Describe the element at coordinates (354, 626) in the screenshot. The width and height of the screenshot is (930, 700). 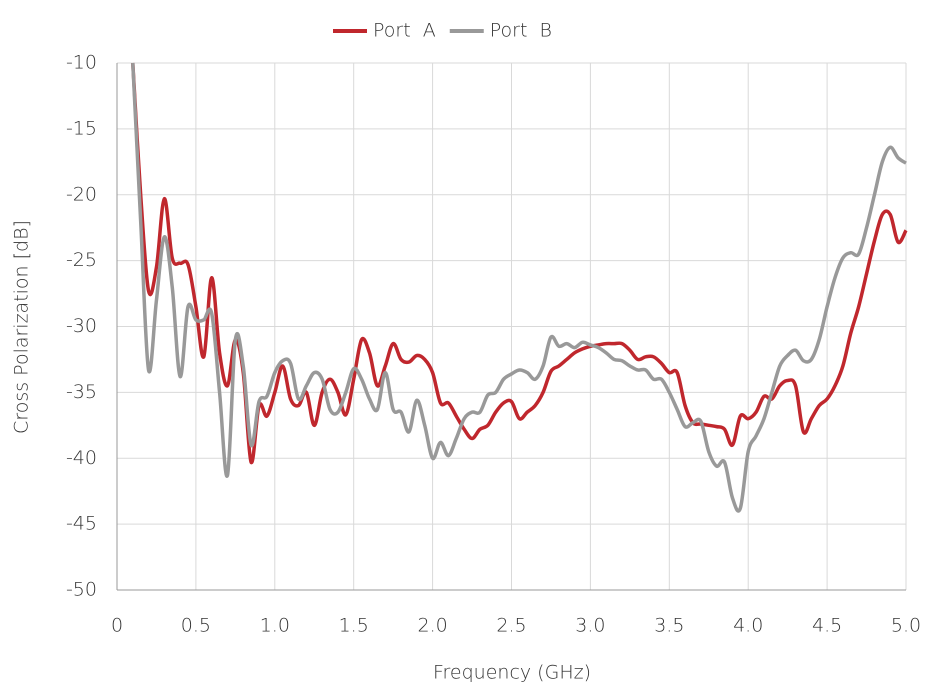
I see `x-tick-label: 1.5` at that location.